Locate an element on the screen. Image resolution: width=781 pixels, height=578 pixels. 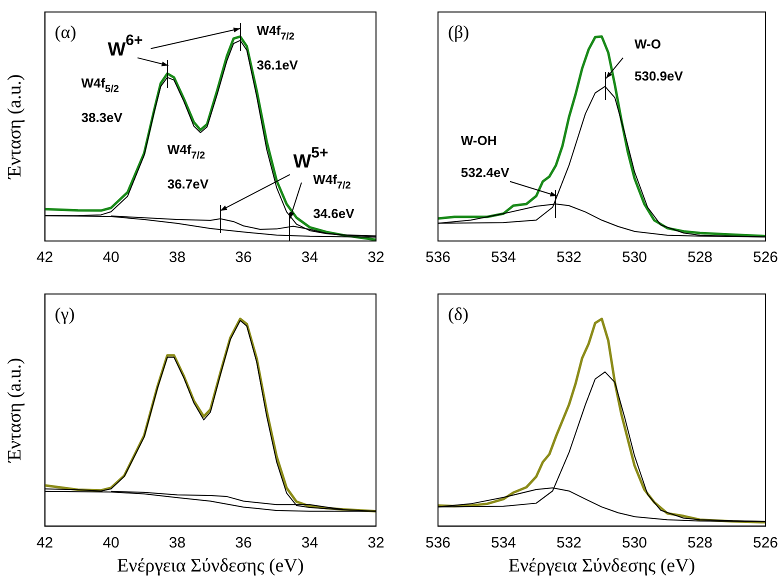
annotation: 530.9eV is located at coordinates (659, 76).